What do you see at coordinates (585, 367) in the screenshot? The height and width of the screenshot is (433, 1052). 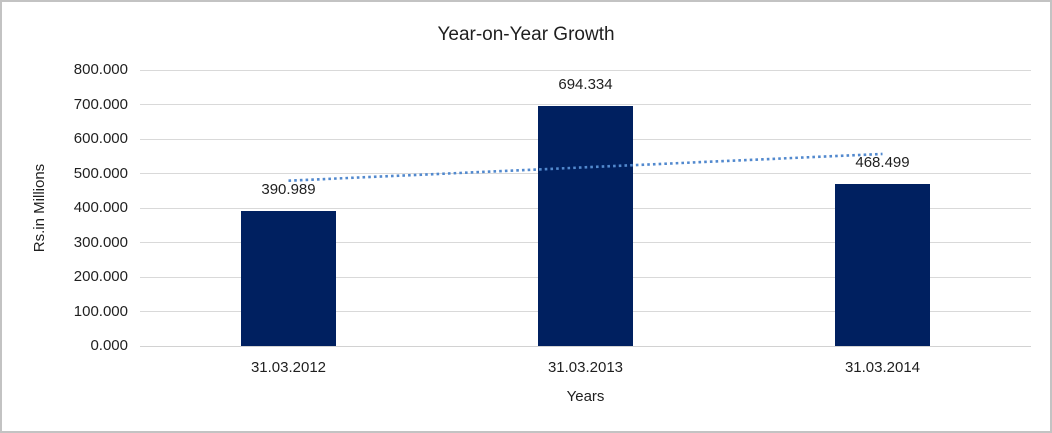 I see `x-axis-tick-label: 31.03.2013` at bounding box center [585, 367].